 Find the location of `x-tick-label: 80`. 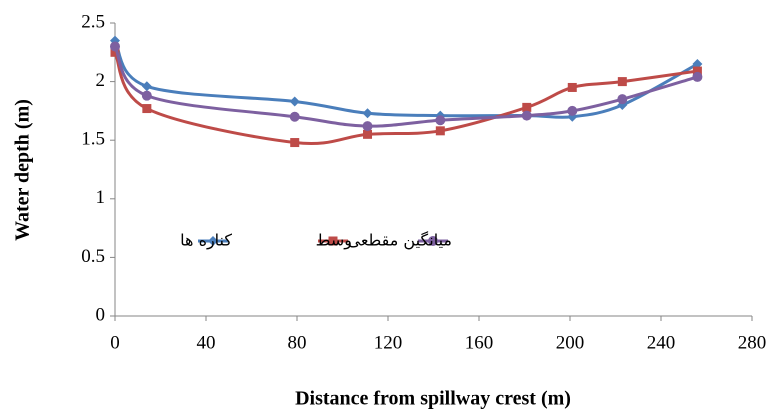

x-tick-label: 80 is located at coordinates (297, 342).